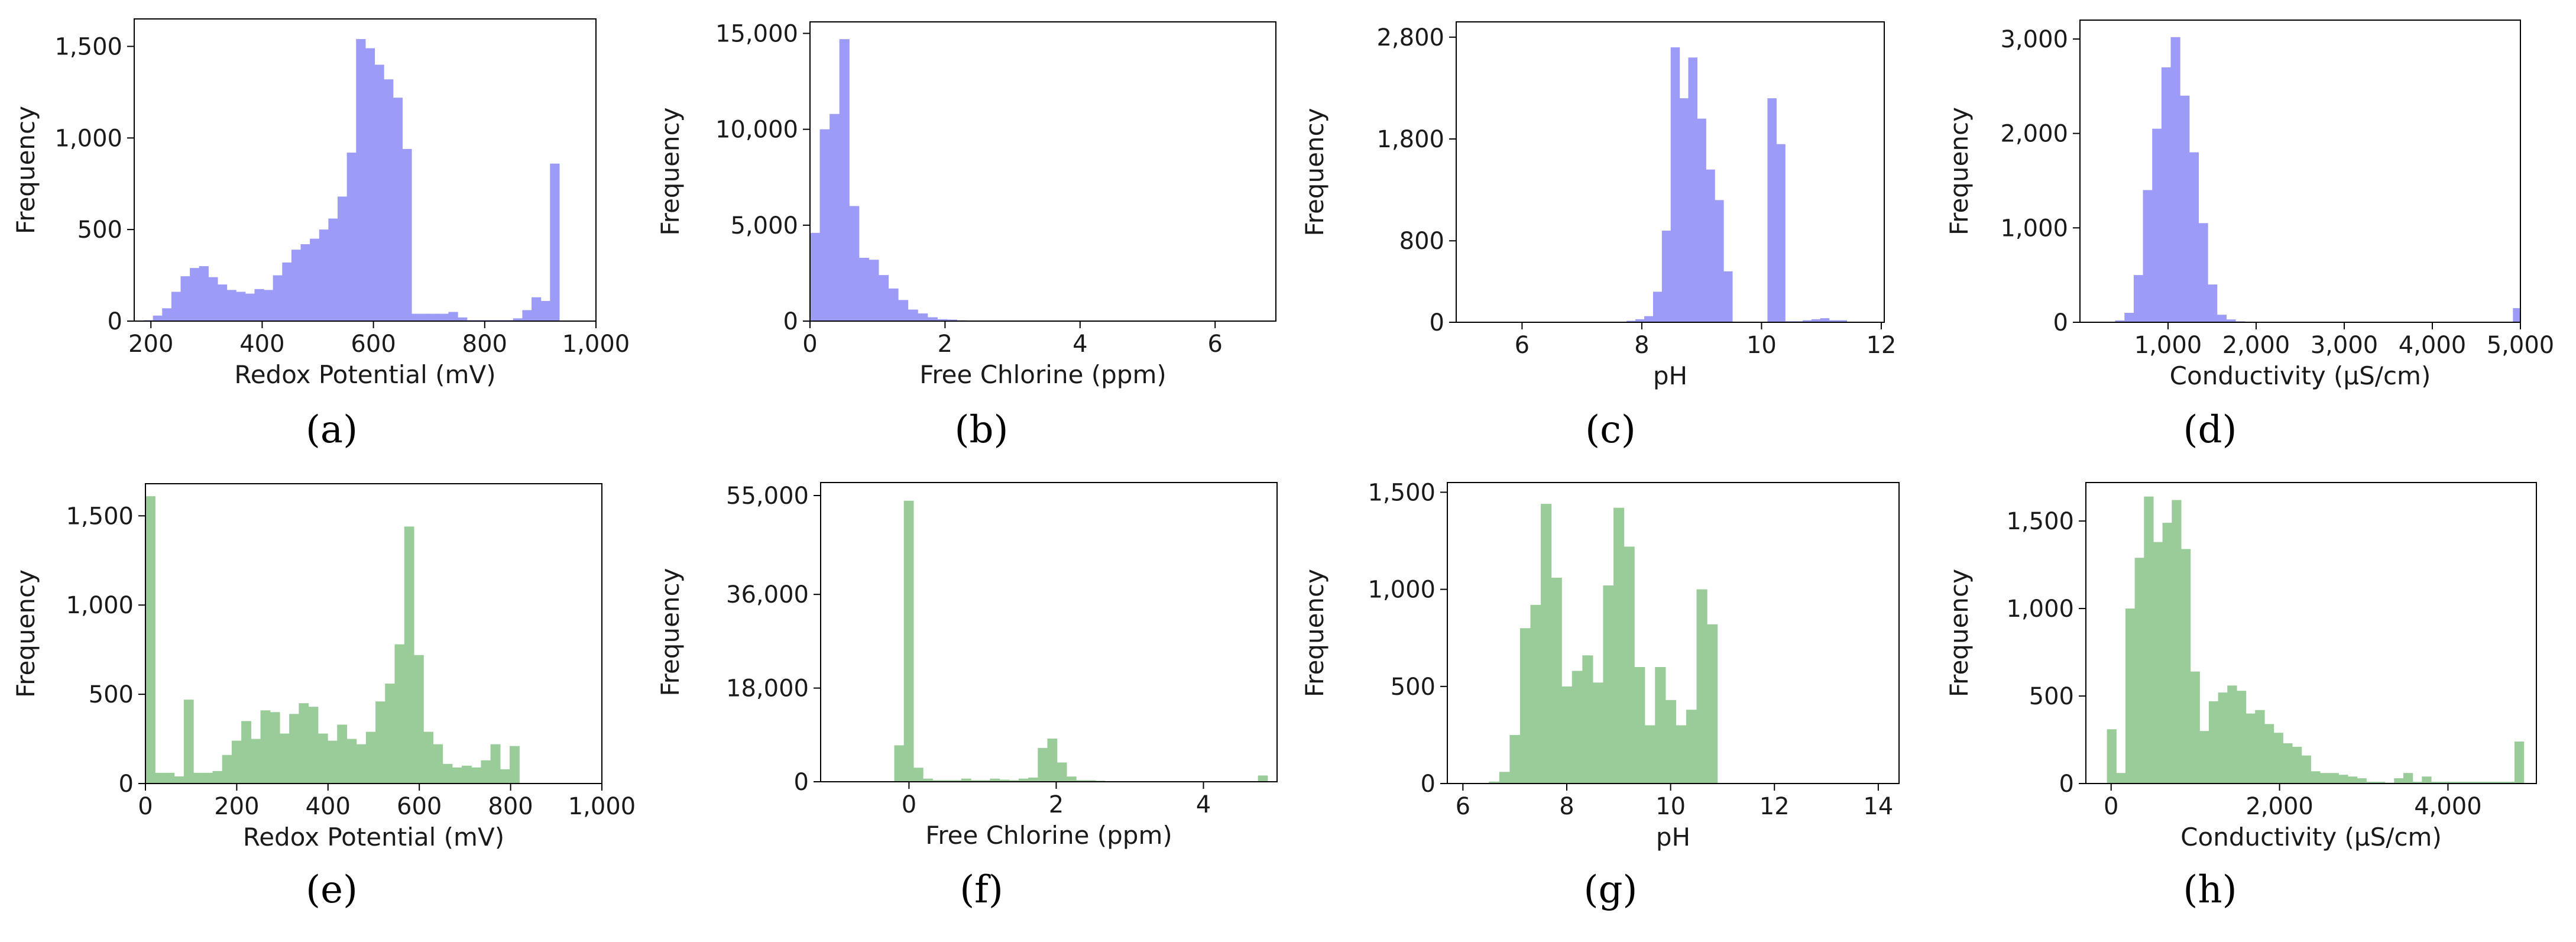  Describe the element at coordinates (2345, 345) in the screenshot. I see `x-tick-label: 3,000` at that location.